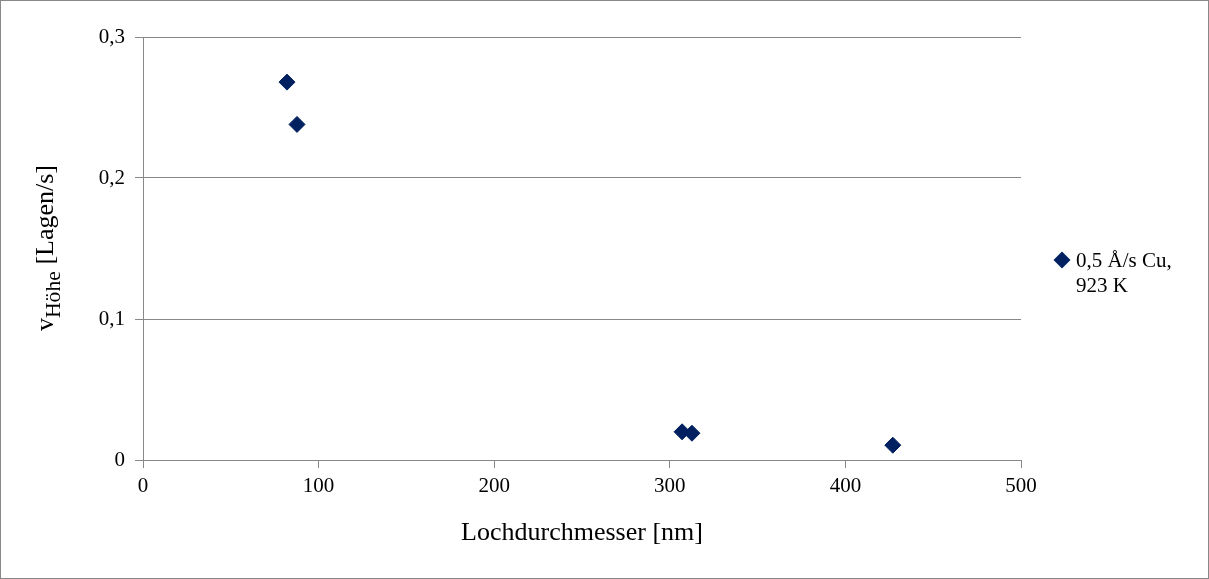 The image size is (1209, 579). What do you see at coordinates (582, 532) in the screenshot?
I see `x-axis-title: Lochdurchmesser [nm]` at bounding box center [582, 532].